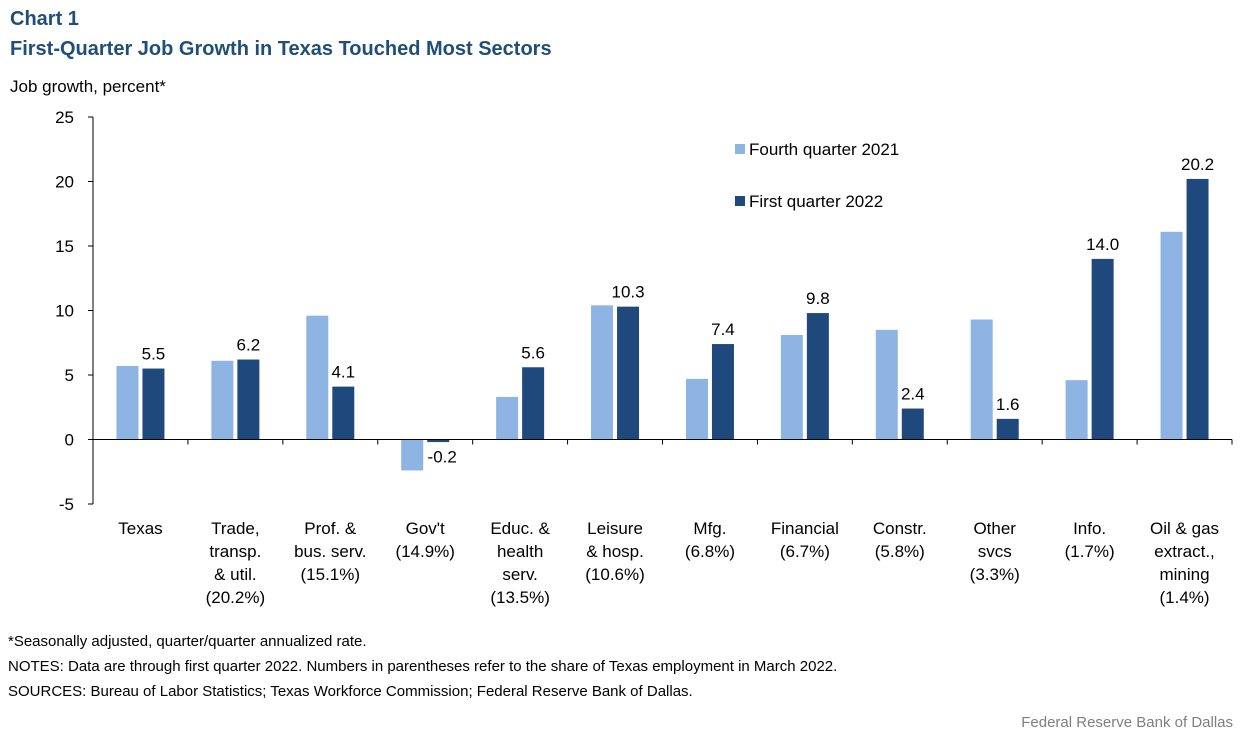 The height and width of the screenshot is (736, 1245). What do you see at coordinates (331, 574) in the screenshot?
I see `x-tick-label: (15.1%)` at bounding box center [331, 574].